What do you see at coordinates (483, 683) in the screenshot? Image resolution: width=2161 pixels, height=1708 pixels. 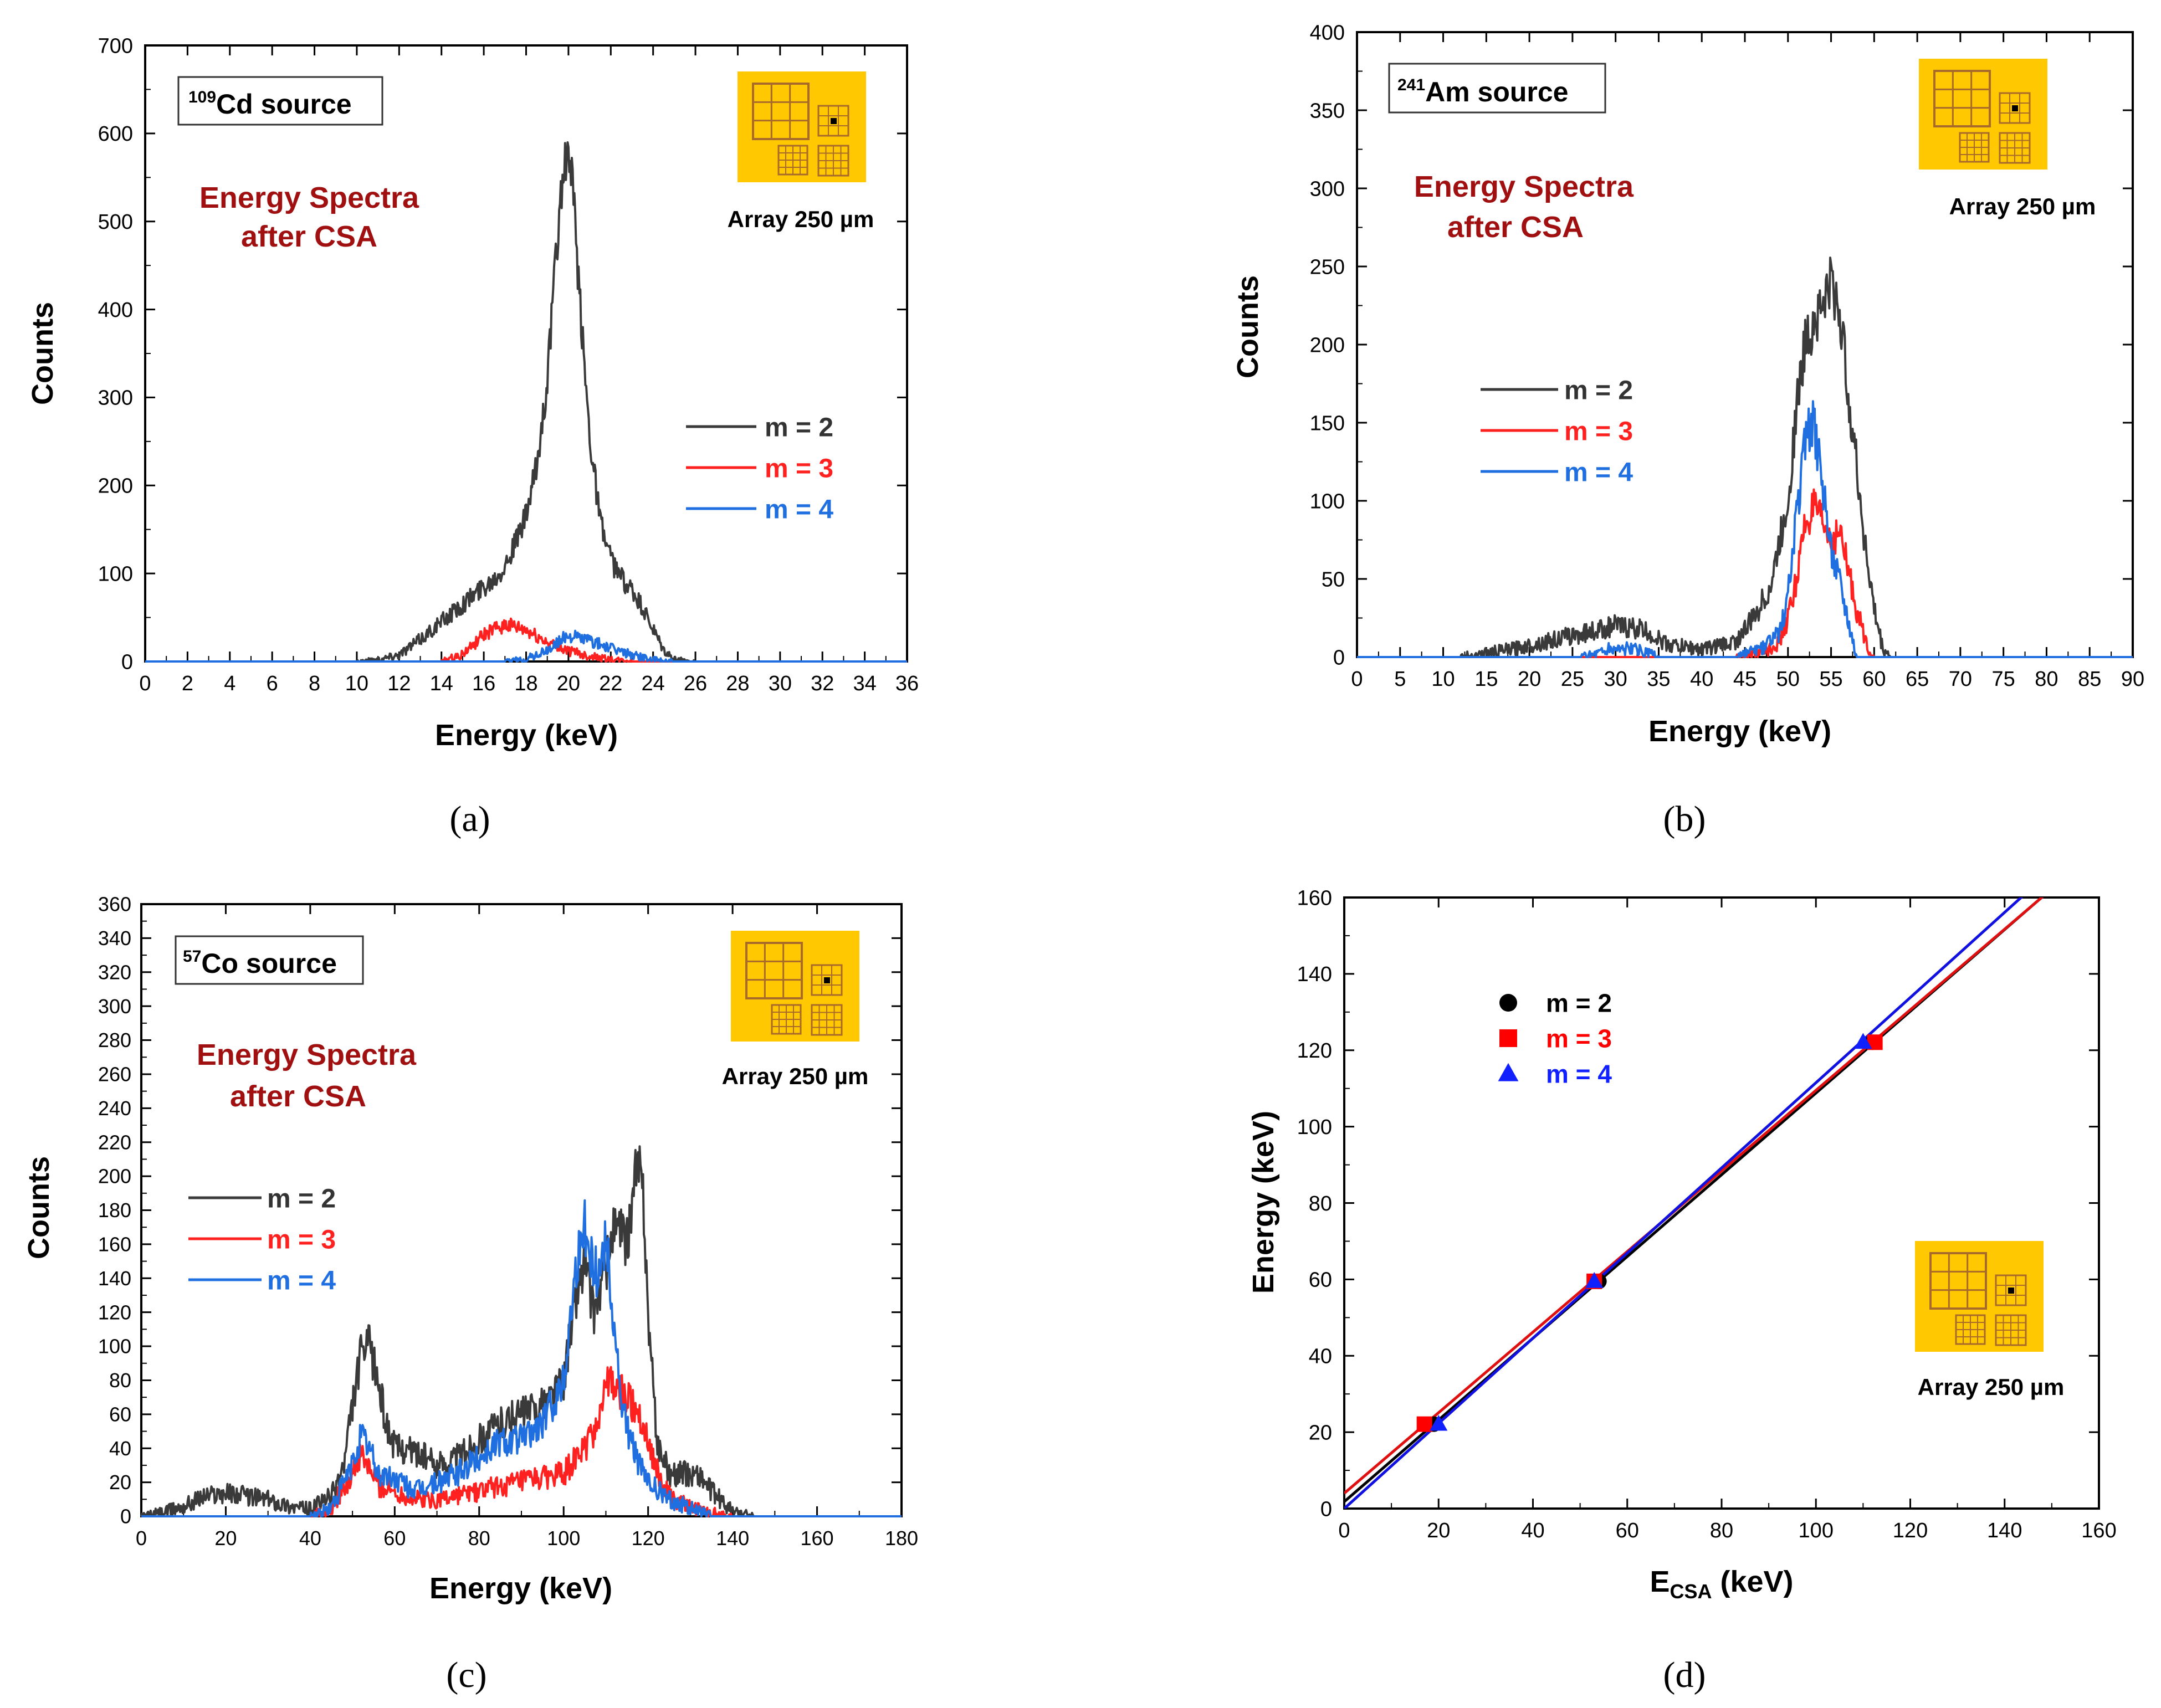 I see `x-tick-label: 16` at bounding box center [483, 683].